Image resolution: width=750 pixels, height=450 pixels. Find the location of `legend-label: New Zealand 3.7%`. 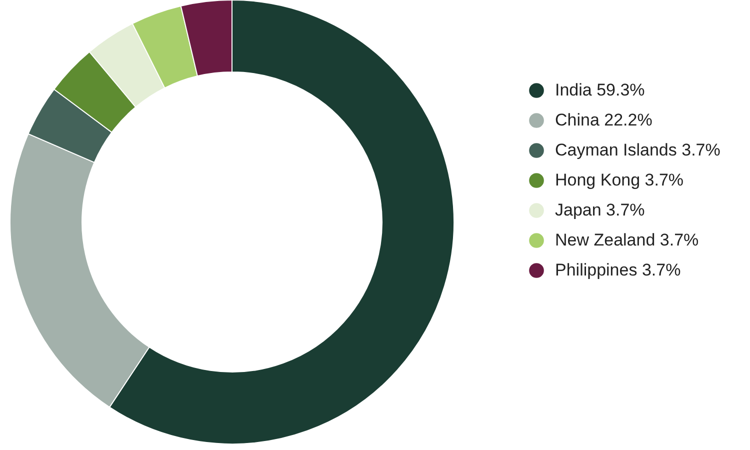

legend-label: New Zealand 3.7% is located at coordinates (627, 240).